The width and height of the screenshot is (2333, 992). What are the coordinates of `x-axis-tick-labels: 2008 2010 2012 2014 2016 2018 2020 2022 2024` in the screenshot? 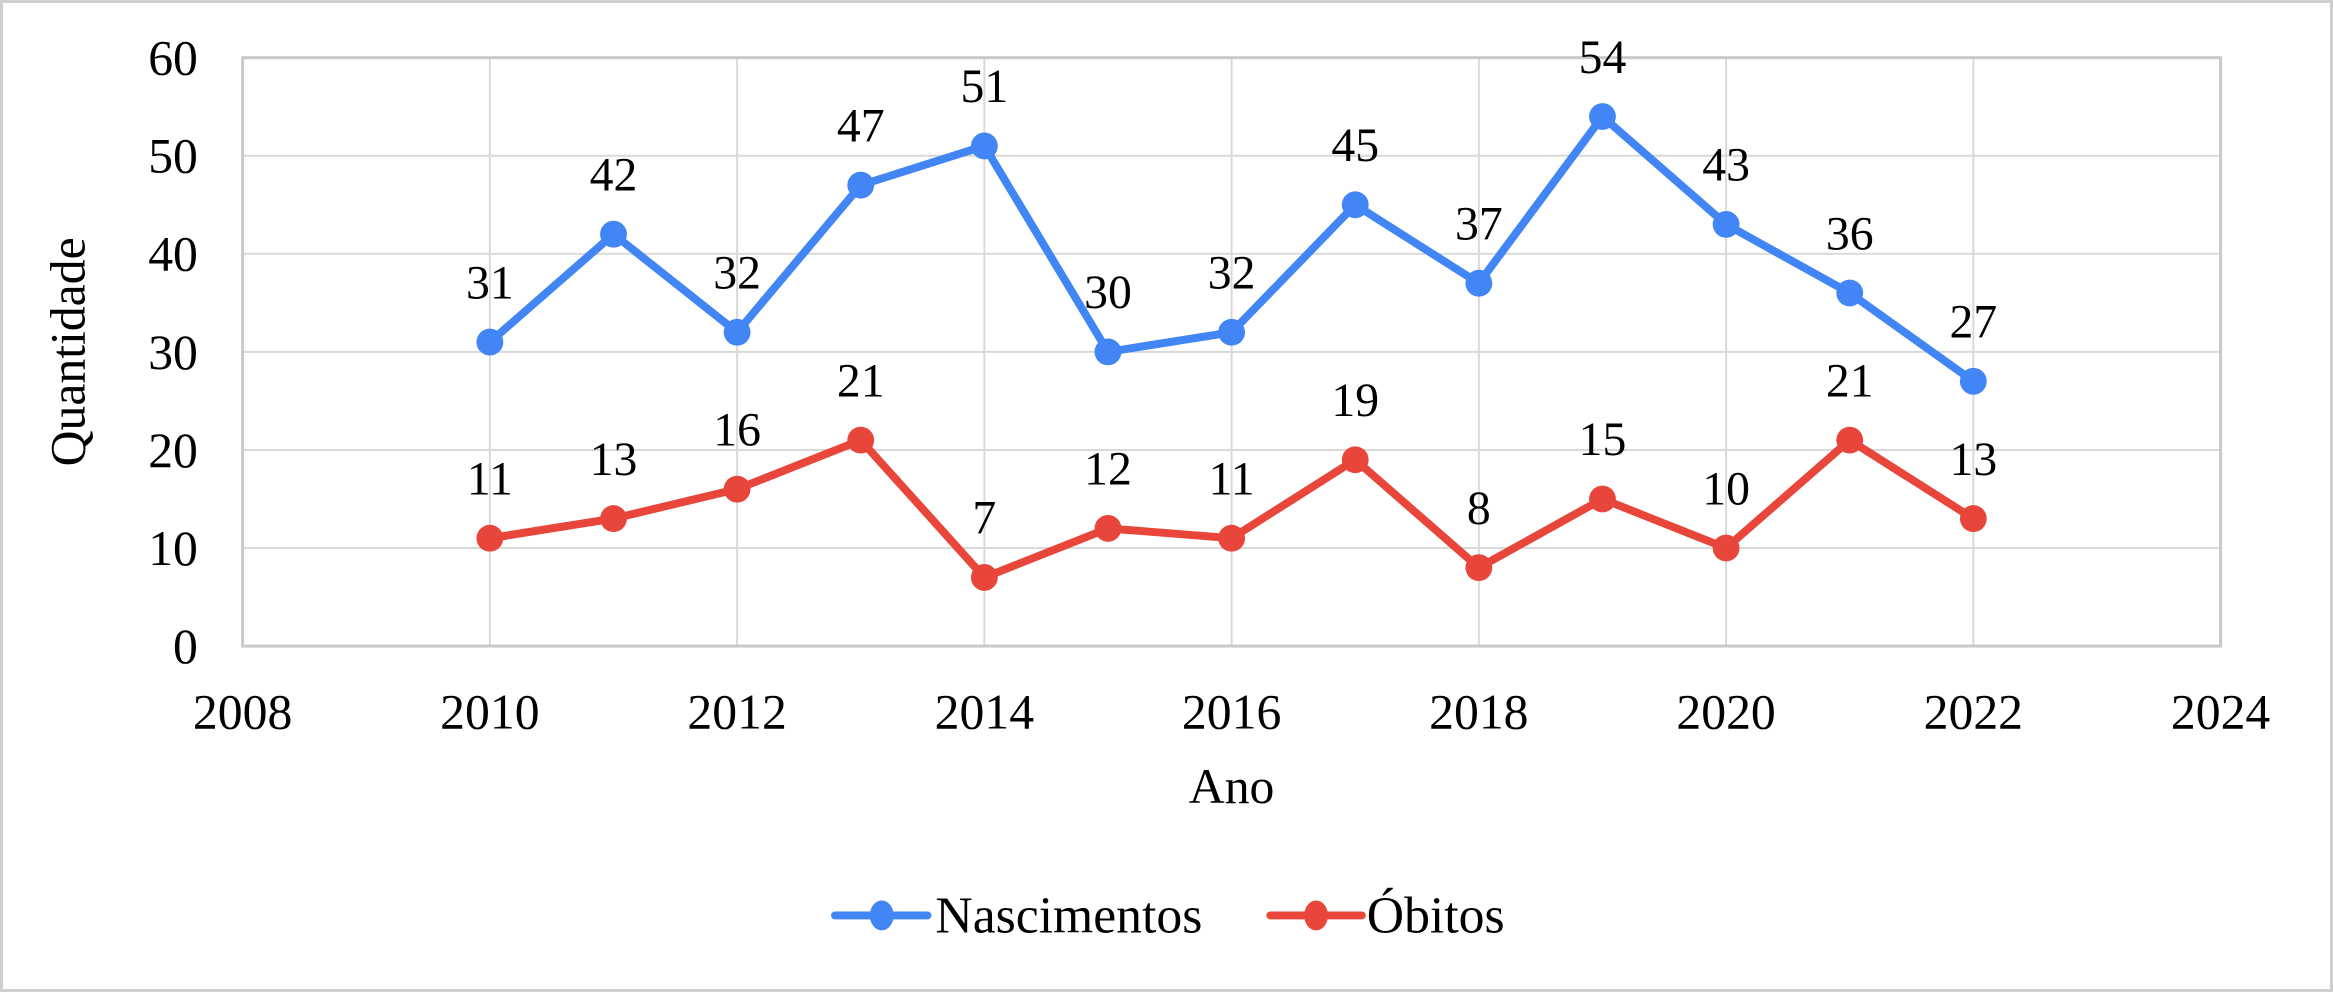 It's located at (1231, 712).